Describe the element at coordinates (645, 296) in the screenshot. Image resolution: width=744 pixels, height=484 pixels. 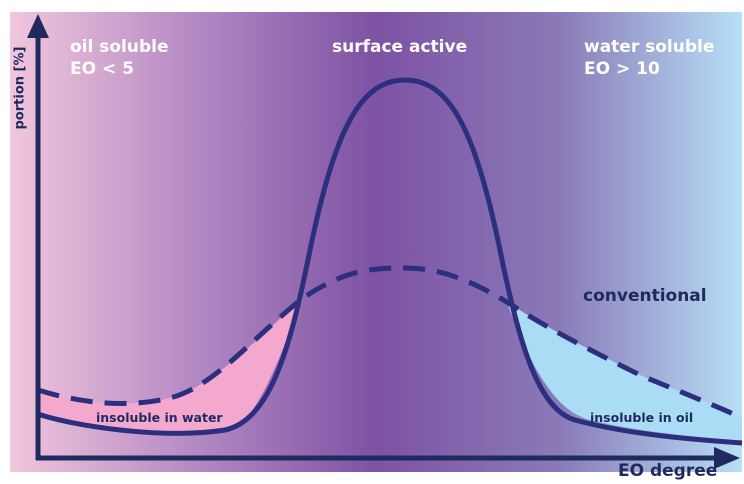
I see `conventional-label: conventional` at that location.